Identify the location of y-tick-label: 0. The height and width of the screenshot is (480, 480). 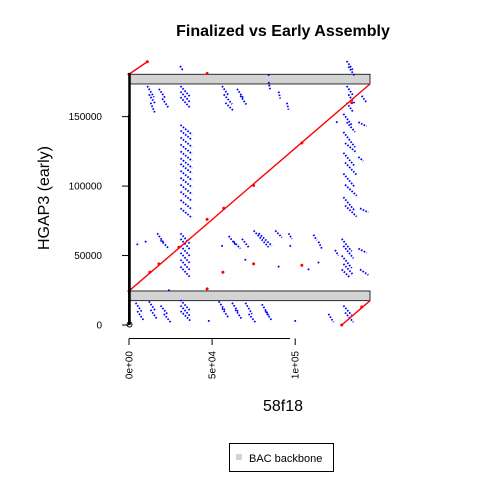
(99, 326).